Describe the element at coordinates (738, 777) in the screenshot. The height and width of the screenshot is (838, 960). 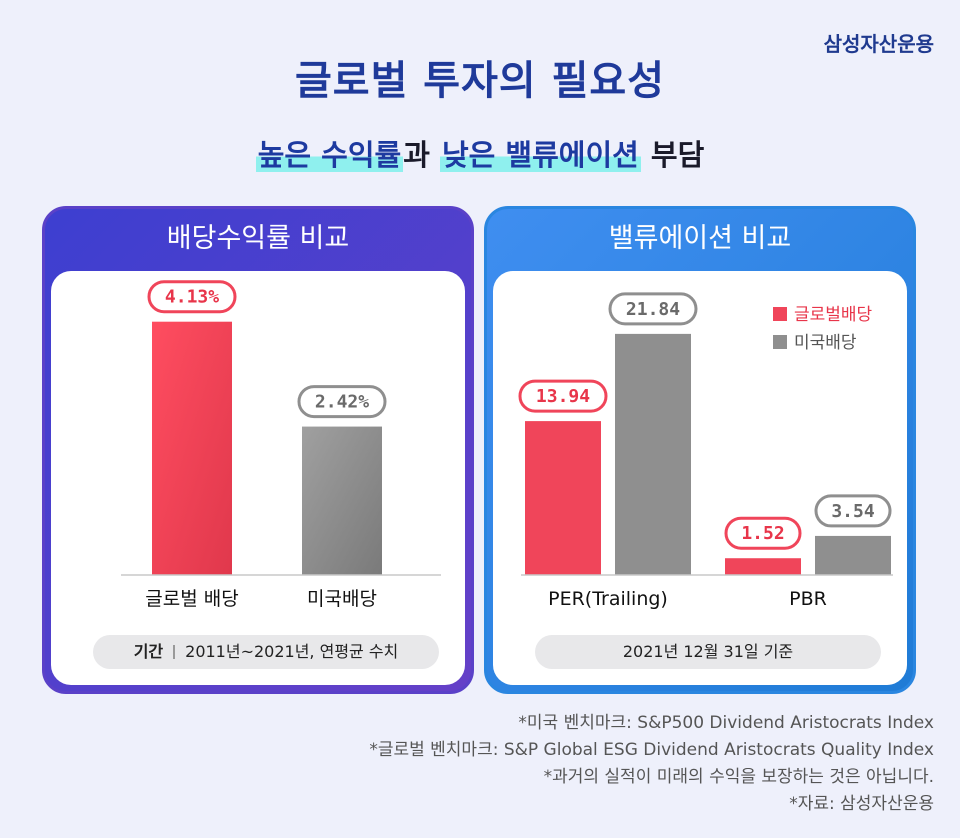
I see `footnote-disclaimer: *과거의 실적이 미래의 수익을 보장하는 것은 아닙니다.` at that location.